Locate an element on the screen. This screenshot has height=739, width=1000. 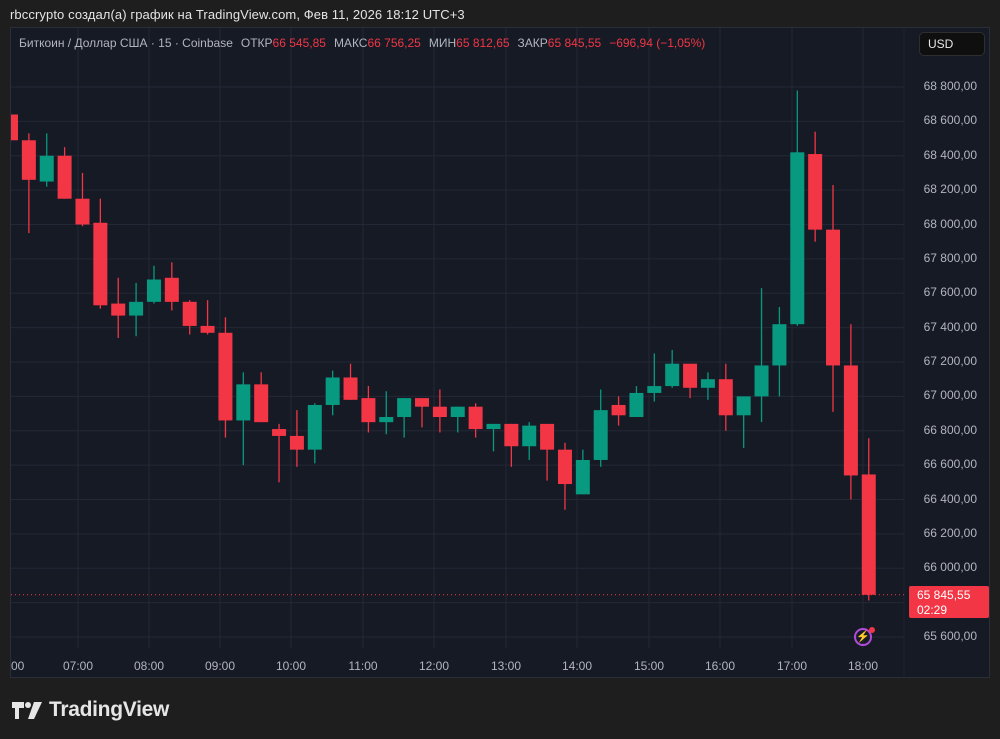
time-tick-label: 09:00 is located at coordinates (220, 666).